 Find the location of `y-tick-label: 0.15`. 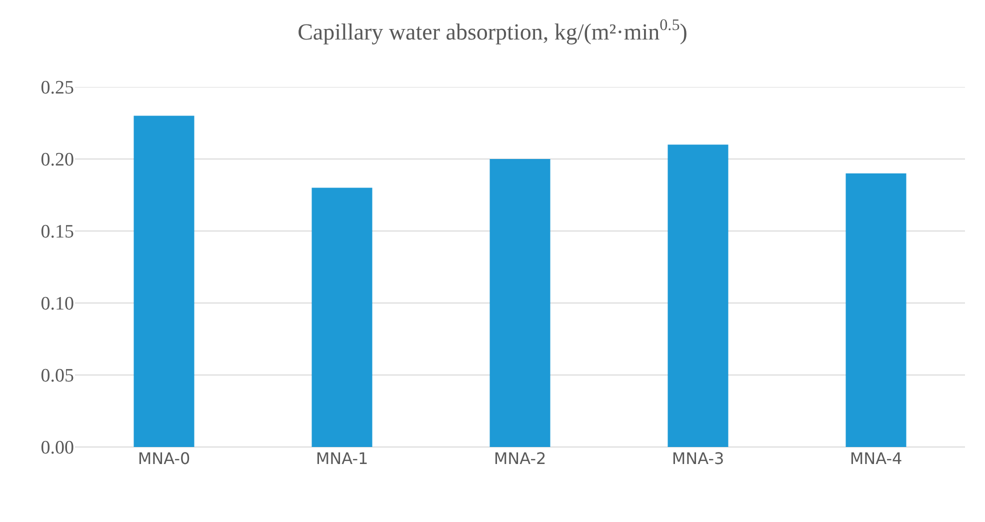

y-tick-label: 0.15 is located at coordinates (57, 232).